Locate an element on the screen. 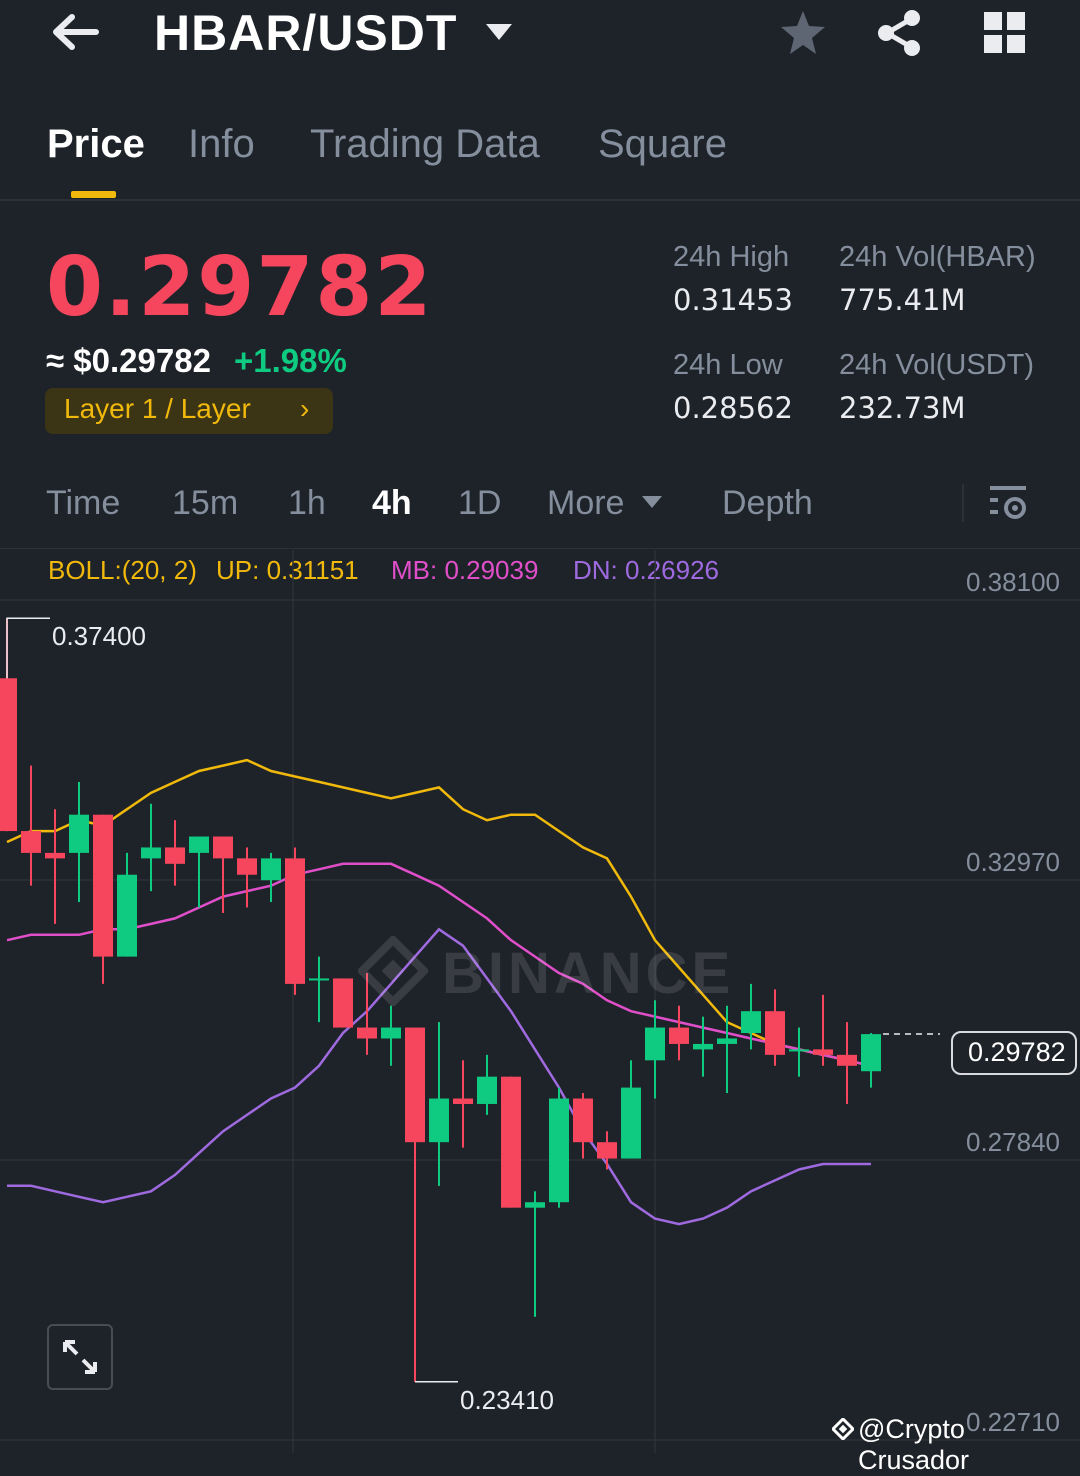  min-price-label: 0.23410 is located at coordinates (507, 1400).